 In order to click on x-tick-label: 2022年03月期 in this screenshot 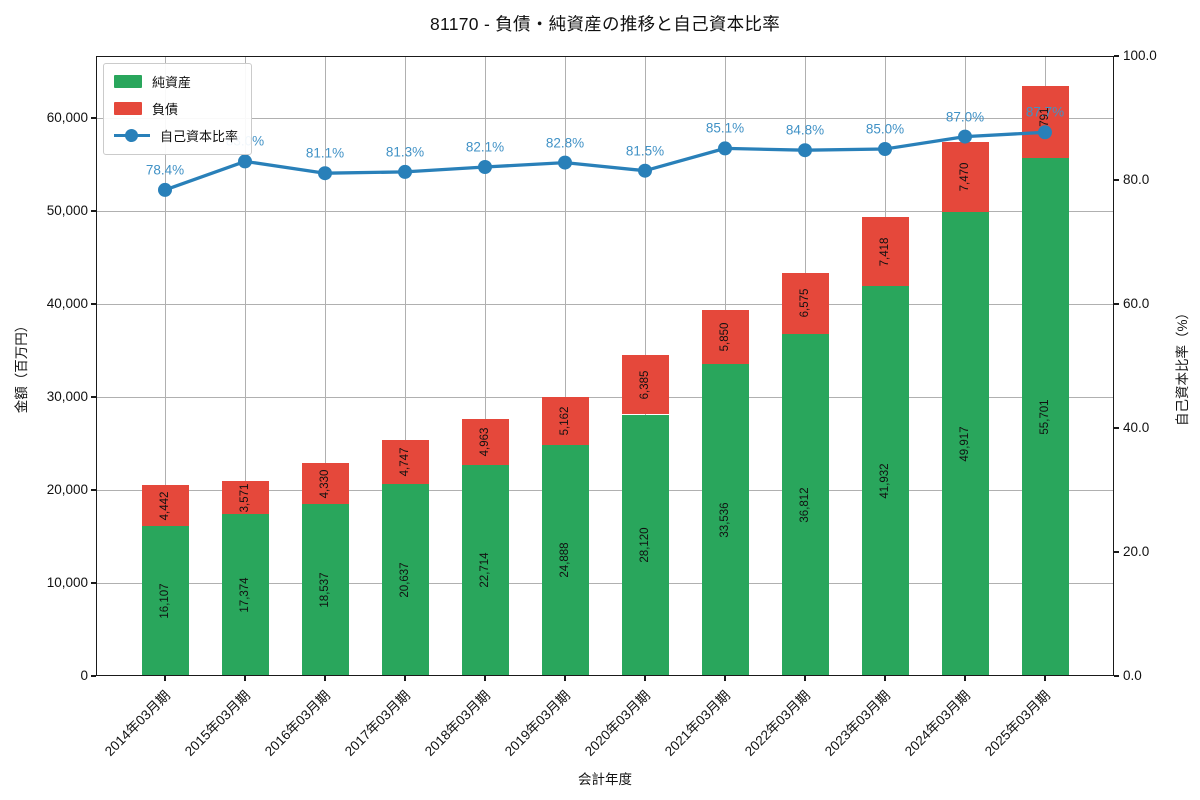, I will do `click(778, 723)`.